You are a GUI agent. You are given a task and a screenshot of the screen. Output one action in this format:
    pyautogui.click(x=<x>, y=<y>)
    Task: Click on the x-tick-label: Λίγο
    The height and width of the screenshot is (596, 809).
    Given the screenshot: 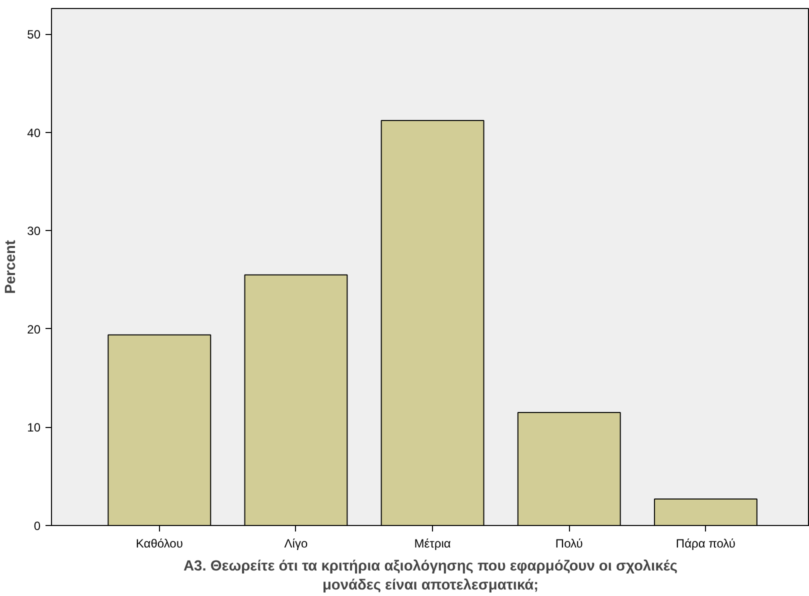 What is the action you would take?
    pyautogui.click(x=296, y=543)
    